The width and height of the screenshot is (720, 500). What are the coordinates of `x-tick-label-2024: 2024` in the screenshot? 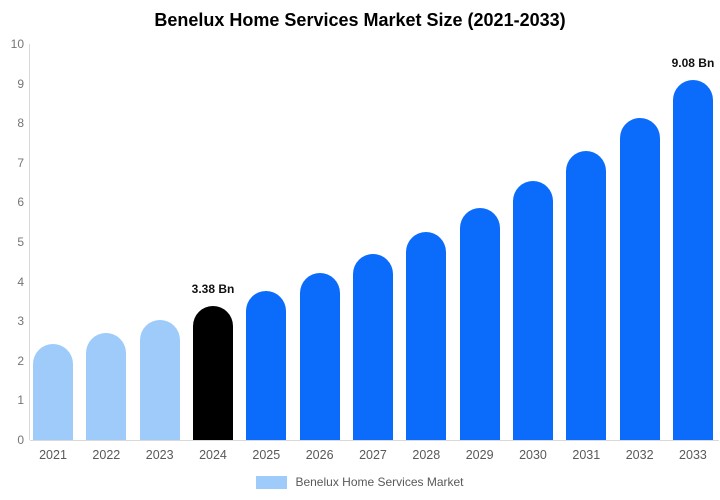 It's located at (213, 455).